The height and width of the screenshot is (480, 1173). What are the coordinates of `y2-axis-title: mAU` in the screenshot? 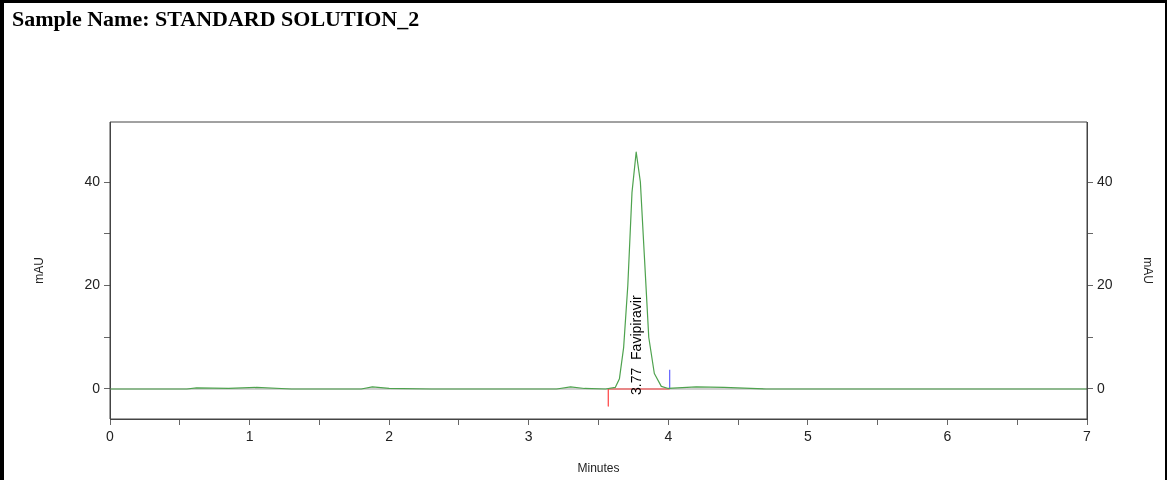 It's located at (1148, 270).